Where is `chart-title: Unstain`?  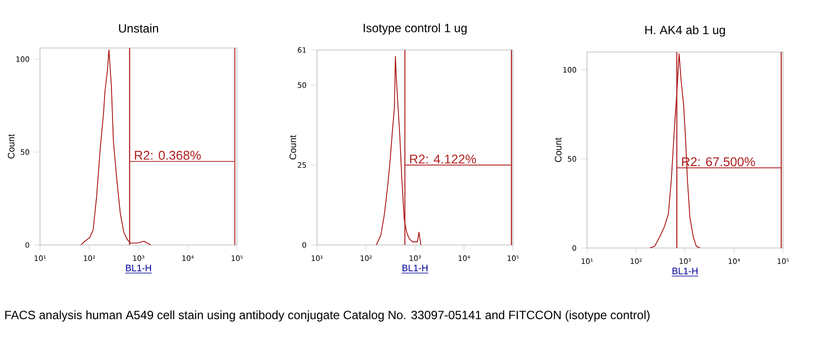
chart-title: Unstain is located at coordinates (138, 28).